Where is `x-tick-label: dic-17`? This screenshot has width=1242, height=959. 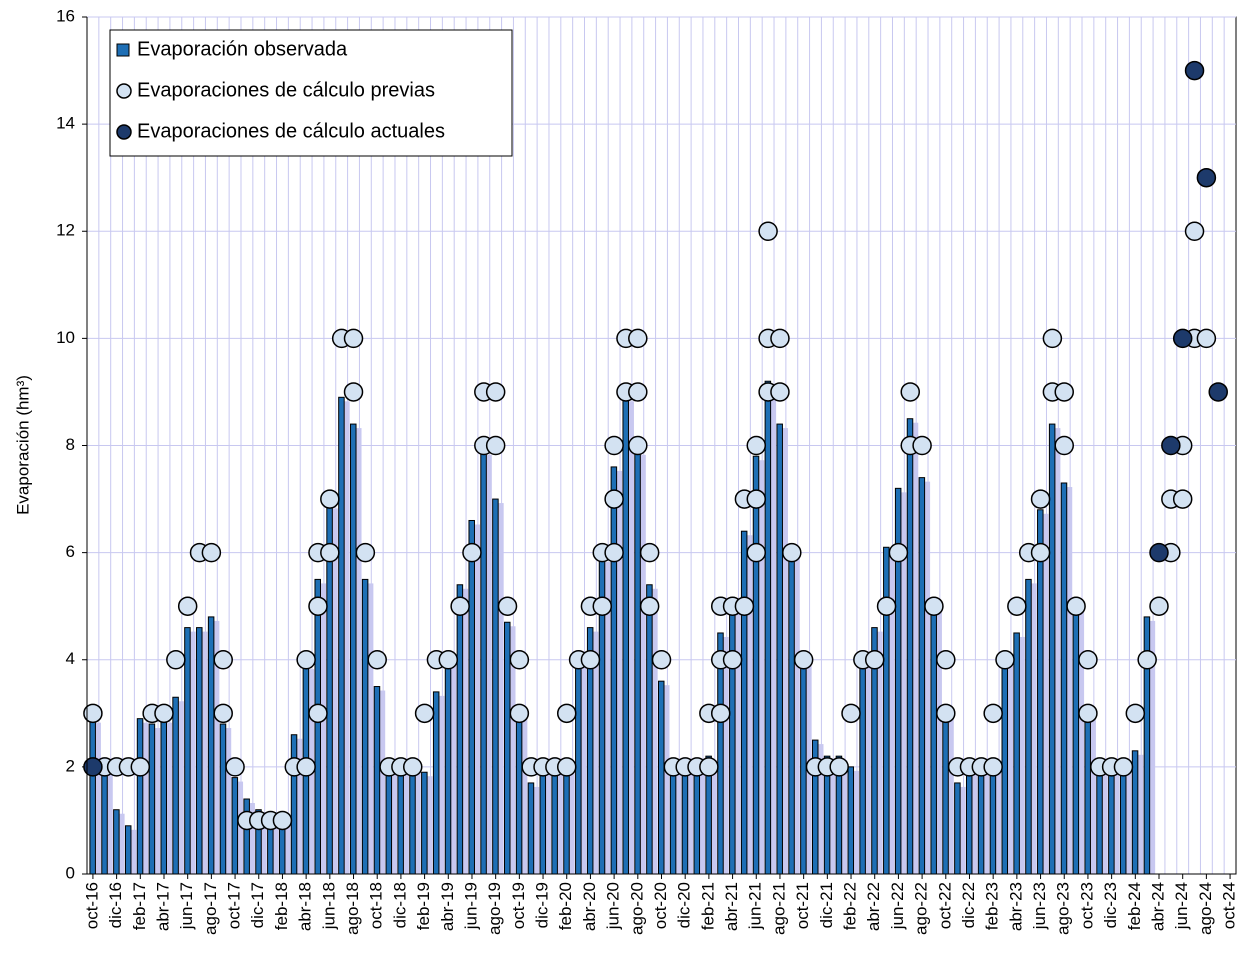
x-tick-label: dic-17 is located at coordinates (257, 905).